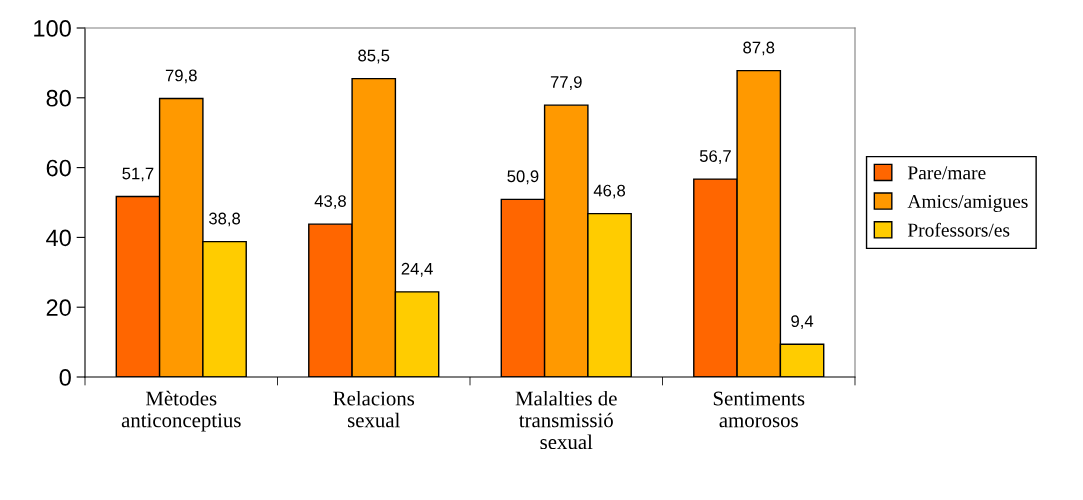 This screenshot has height=500, width=1083. Describe the element at coordinates (138, 174) in the screenshot. I see `data-label: 51,7` at that location.